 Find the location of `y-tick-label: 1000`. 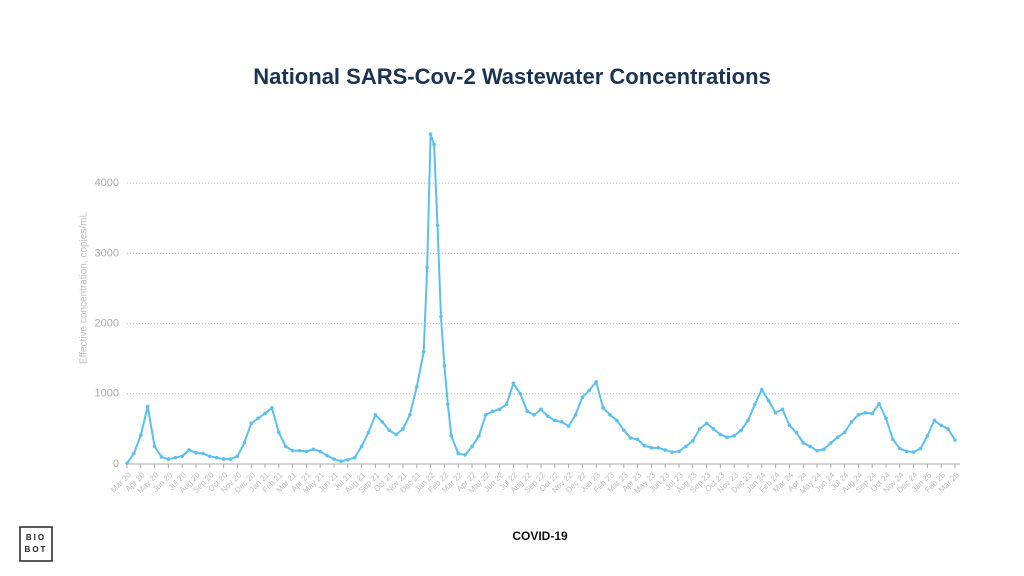

y-tick-label: 1000 is located at coordinates (107, 394).